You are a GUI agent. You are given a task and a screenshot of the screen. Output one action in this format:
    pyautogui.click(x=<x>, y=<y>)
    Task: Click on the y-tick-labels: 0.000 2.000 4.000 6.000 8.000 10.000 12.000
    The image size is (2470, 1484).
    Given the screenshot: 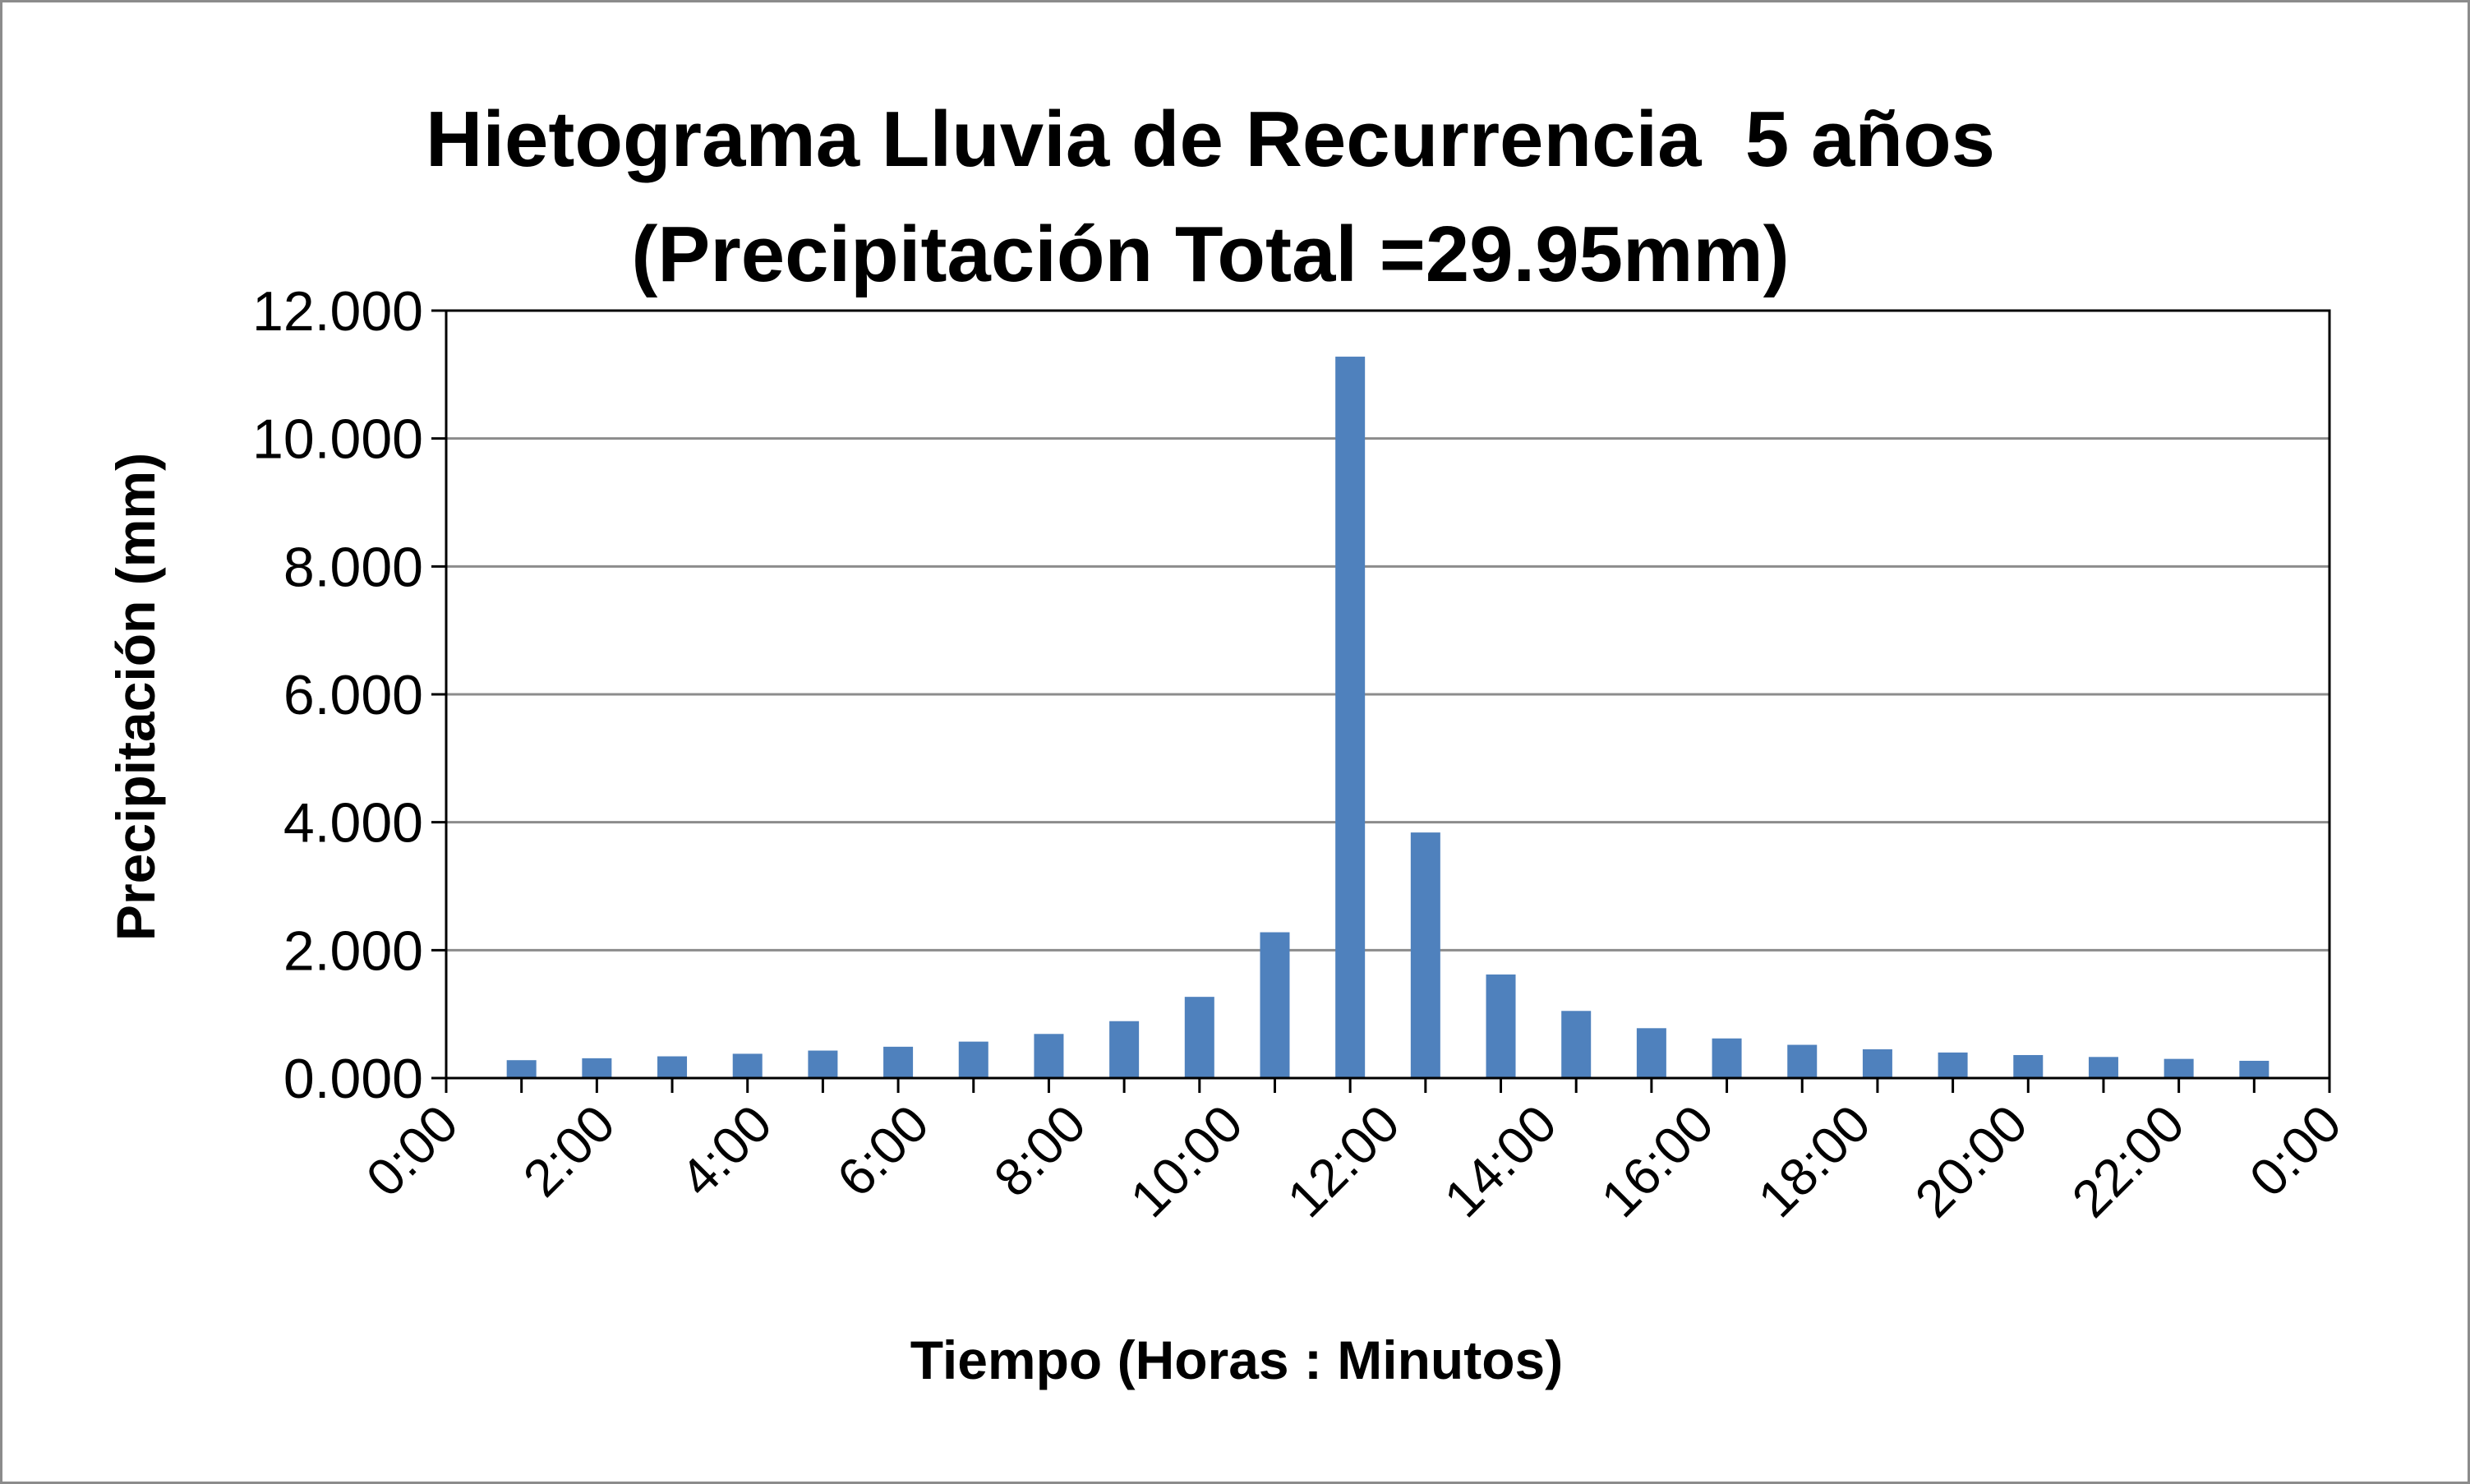 What is the action you would take?
    pyautogui.click(x=337, y=695)
    